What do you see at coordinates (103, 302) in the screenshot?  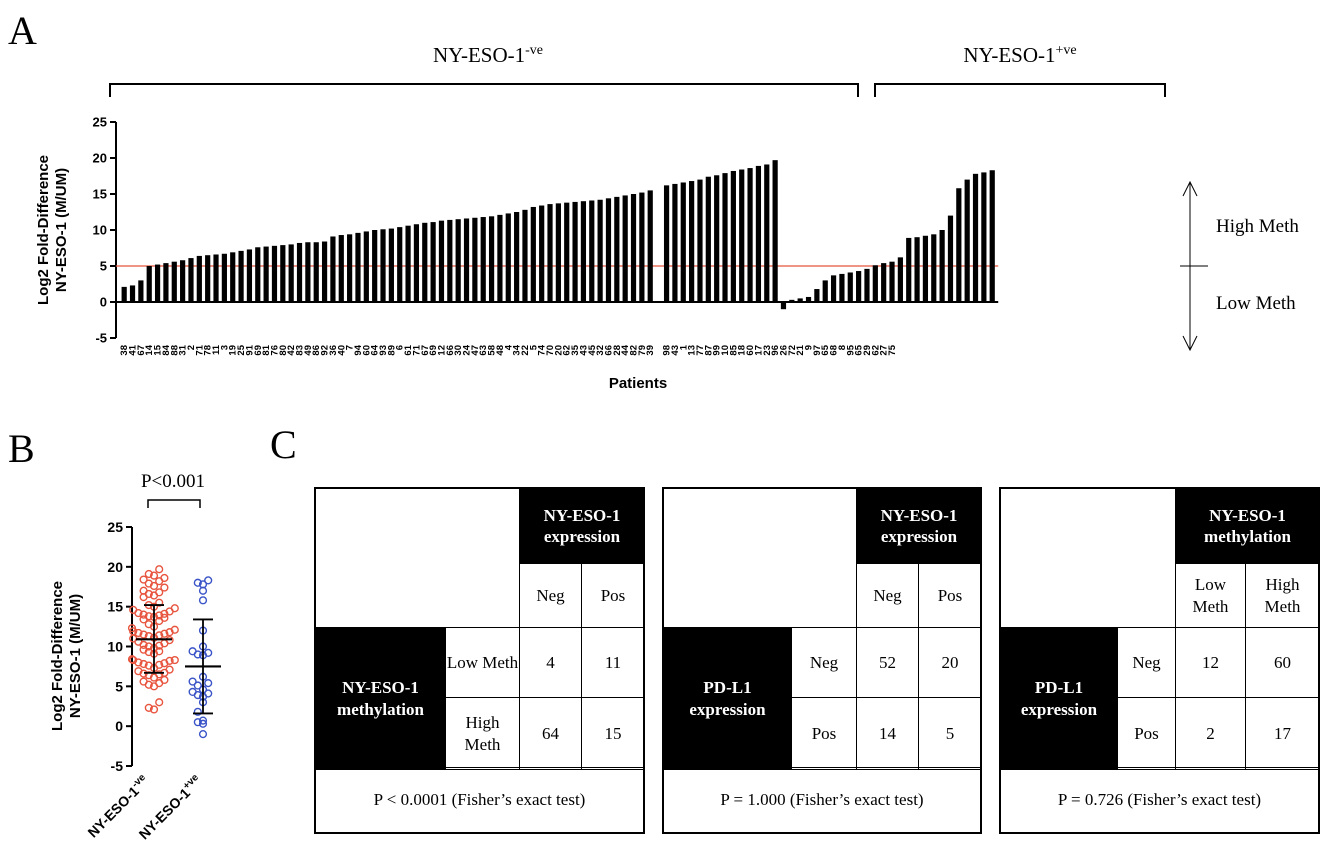 I see `y-tick-label-a: 0` at bounding box center [103, 302].